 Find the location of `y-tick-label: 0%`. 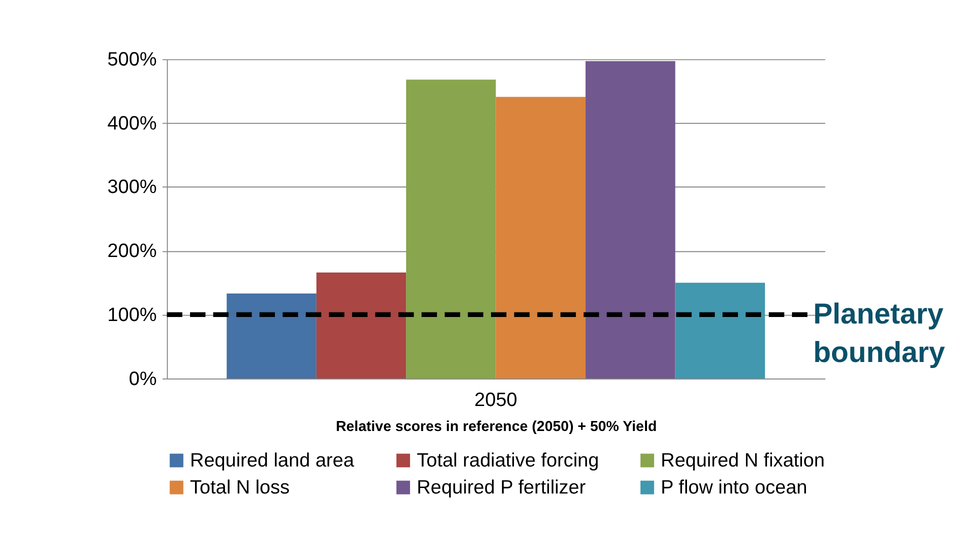

y-tick-label: 0% is located at coordinates (142, 379).